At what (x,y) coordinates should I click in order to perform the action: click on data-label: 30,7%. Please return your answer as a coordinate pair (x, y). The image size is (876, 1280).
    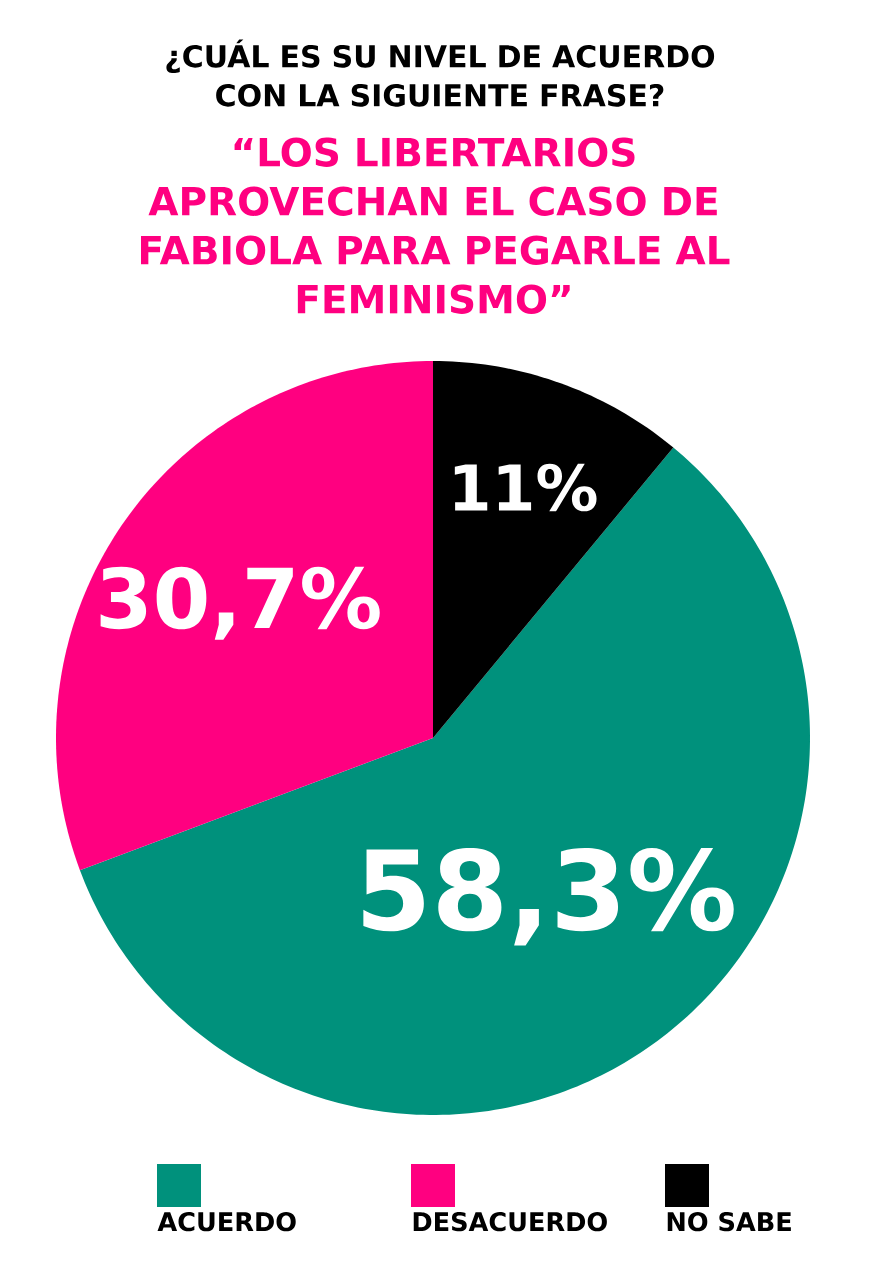
    Looking at the image, I should click on (240, 603).